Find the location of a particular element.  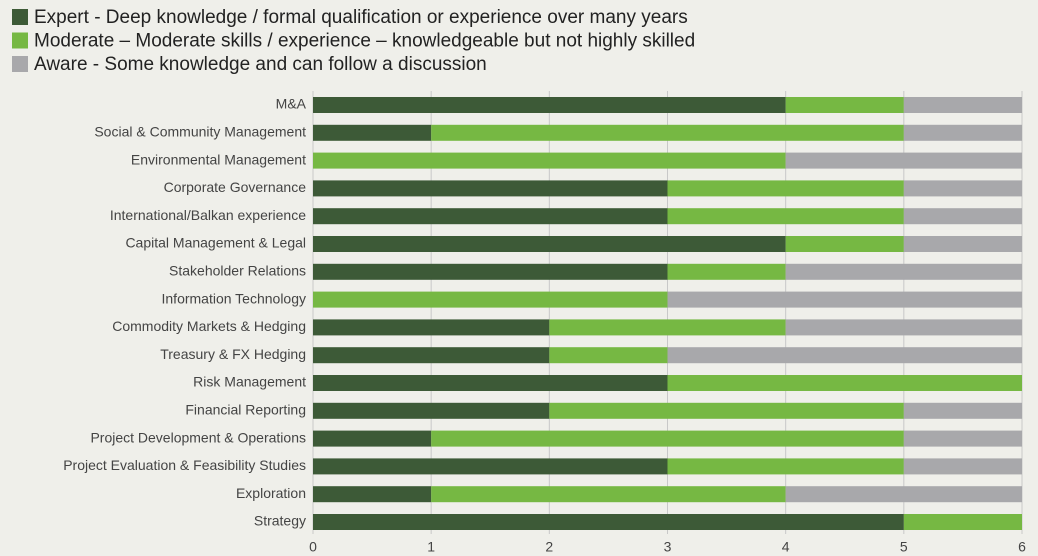

y-tick-label: M&A is located at coordinates (291, 104).